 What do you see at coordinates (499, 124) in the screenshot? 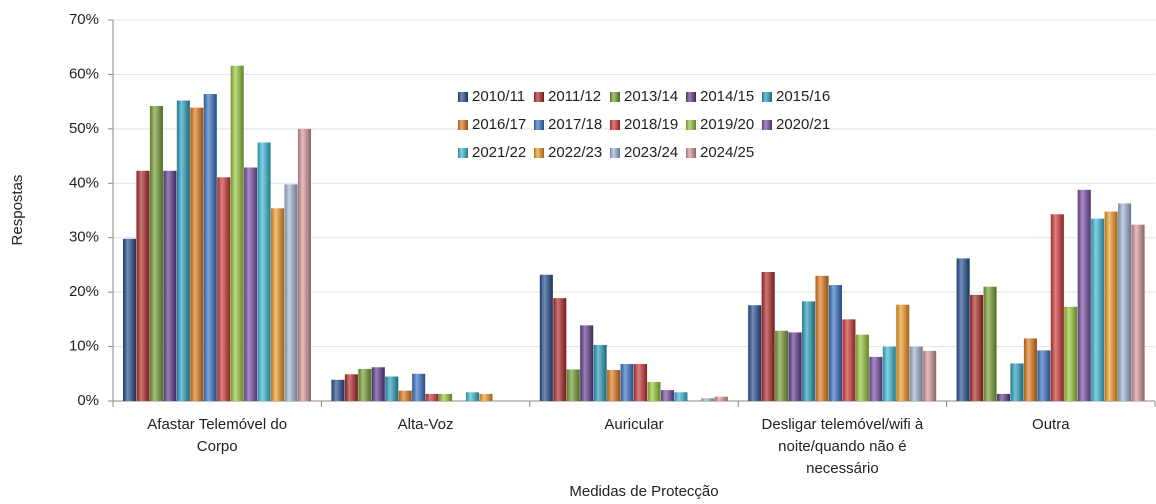
I see `legend-label: 2016/17` at bounding box center [499, 124].